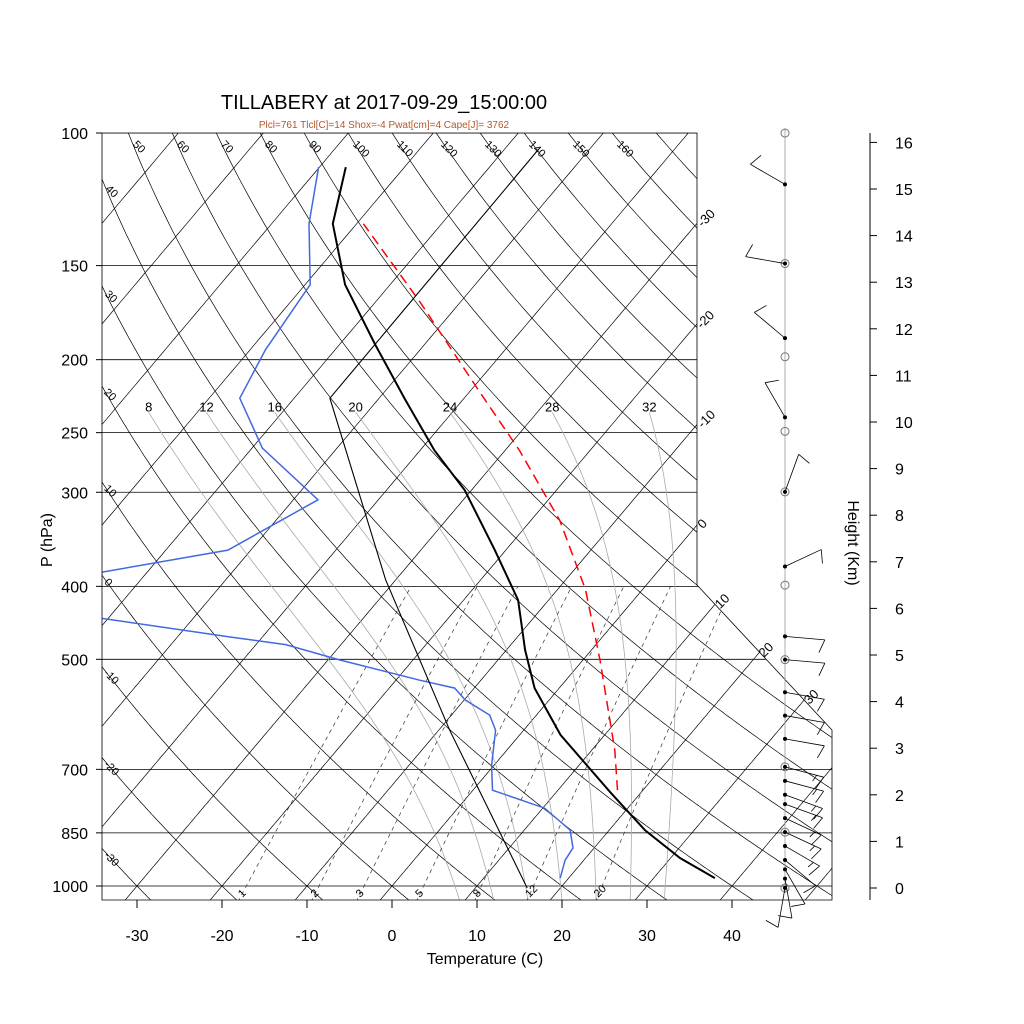  What do you see at coordinates (148, 406) in the screenshot?
I see `moist-adiabat-label: 8` at bounding box center [148, 406].